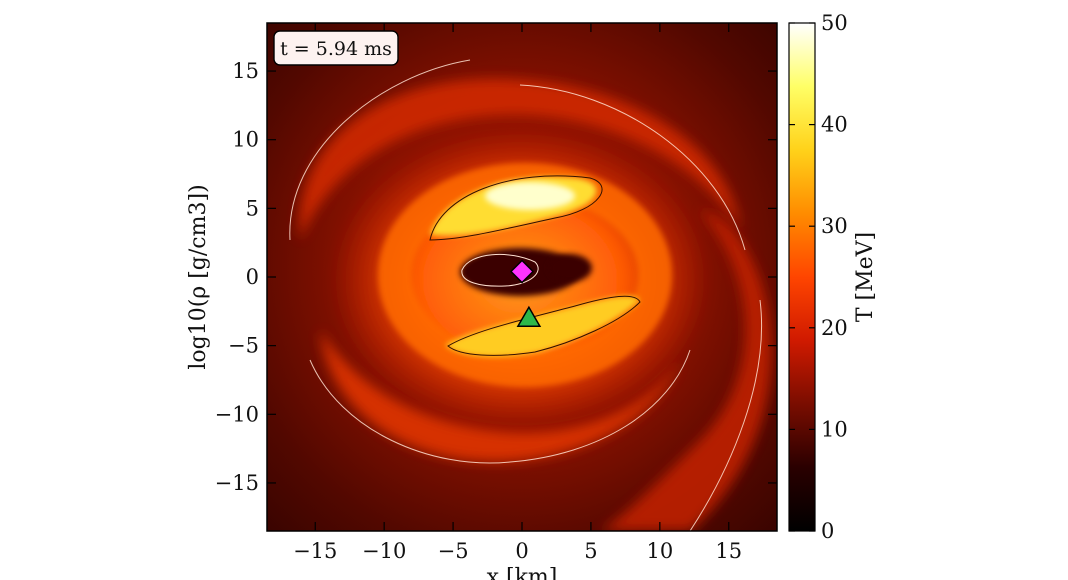  What do you see at coordinates (818, 277) in the screenshot?
I see `colorbar-ticks: 0 10 20 30 40 50` at bounding box center [818, 277].